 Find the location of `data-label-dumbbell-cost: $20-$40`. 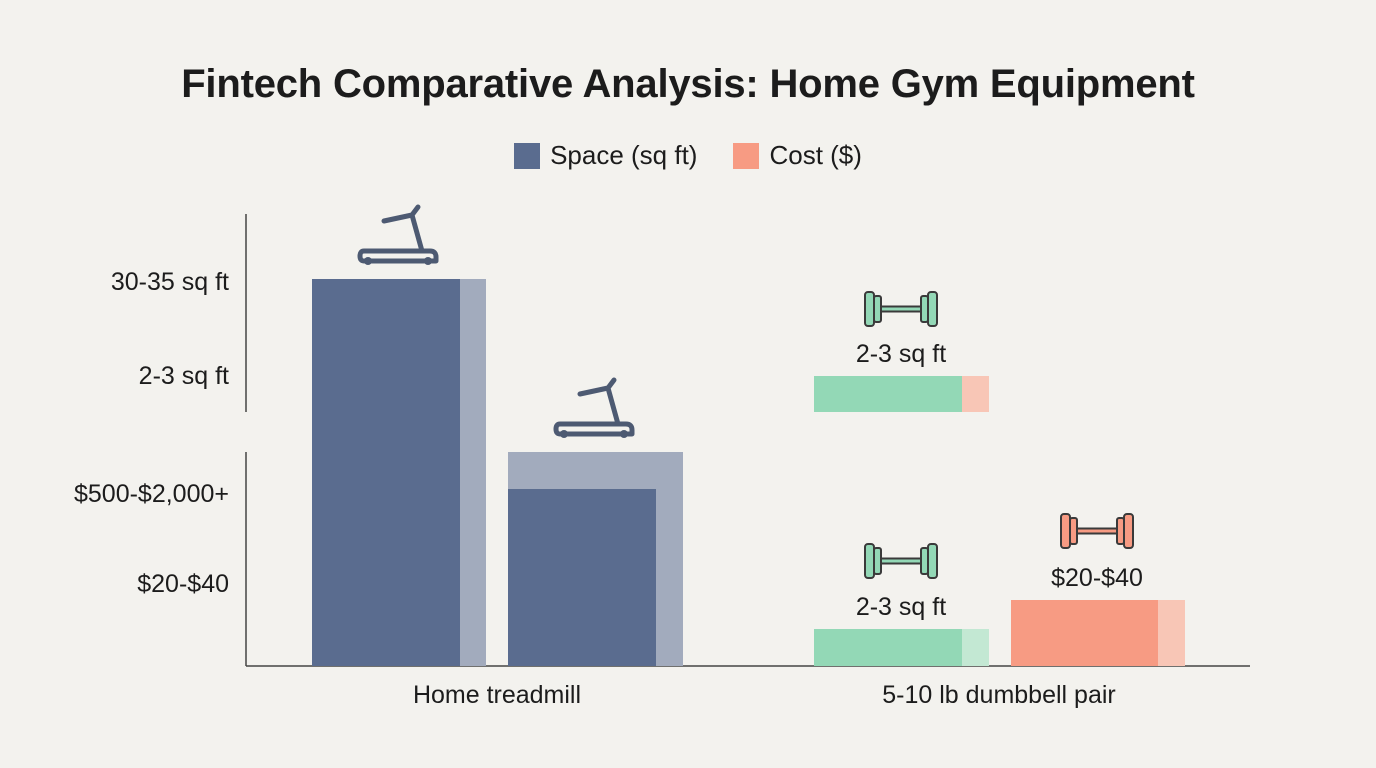

data-label-dumbbell-cost: $20-$40 is located at coordinates (1097, 578).